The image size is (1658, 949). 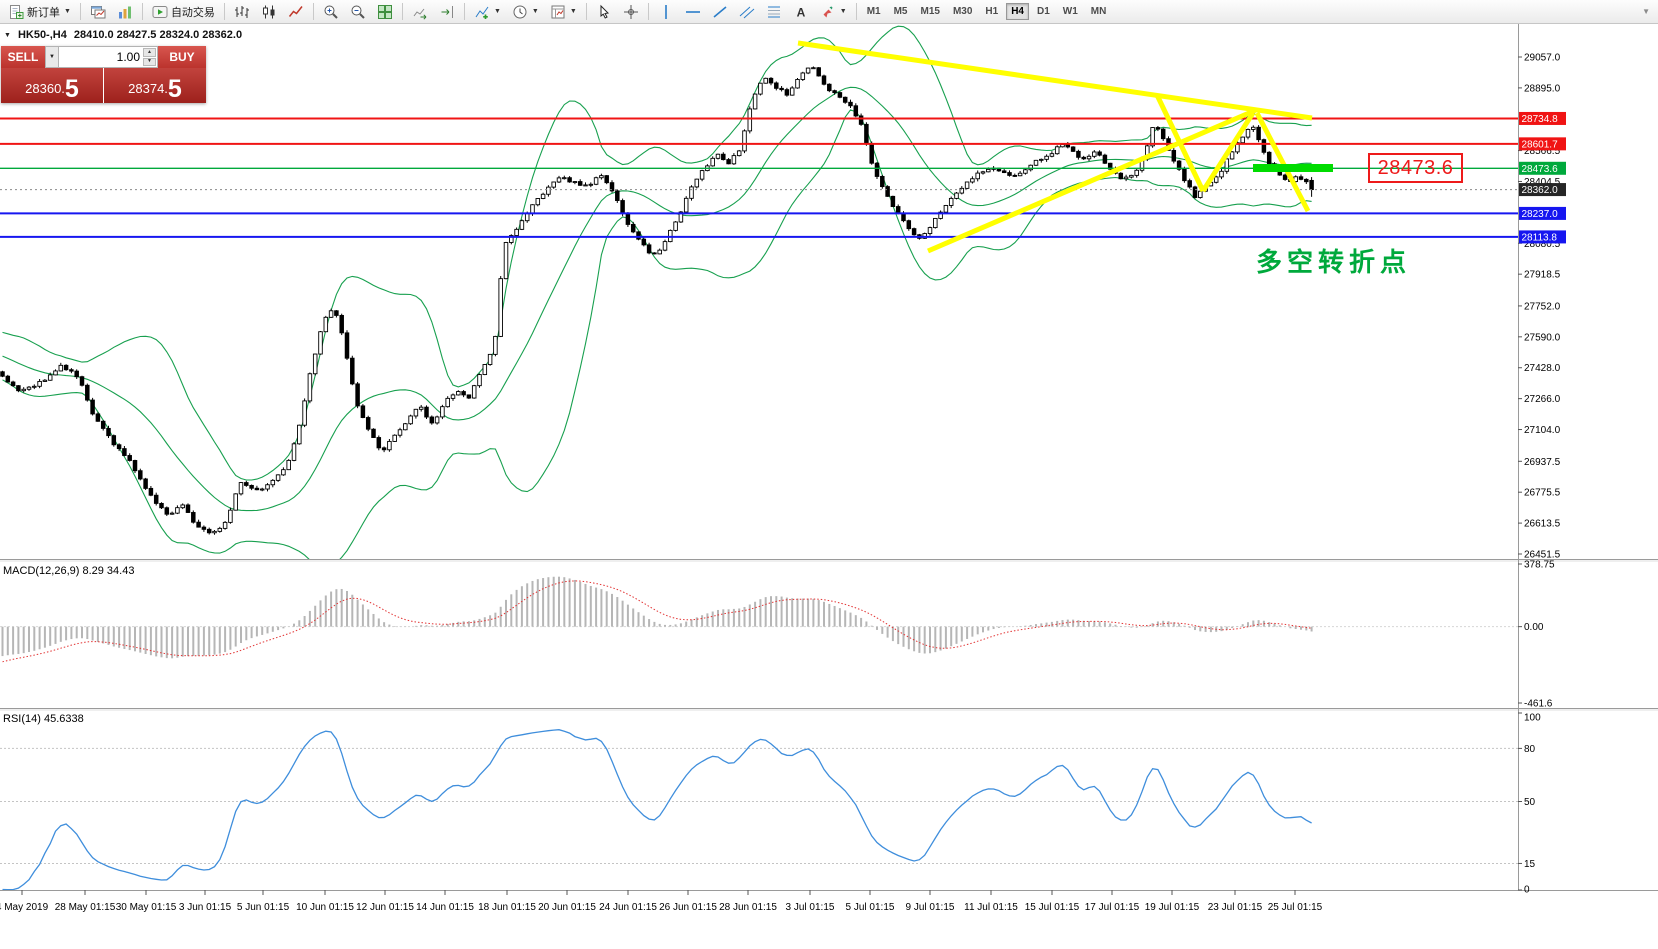 What do you see at coordinates (149, 61) in the screenshot?
I see `spinner-down-icon: ▼` at bounding box center [149, 61].